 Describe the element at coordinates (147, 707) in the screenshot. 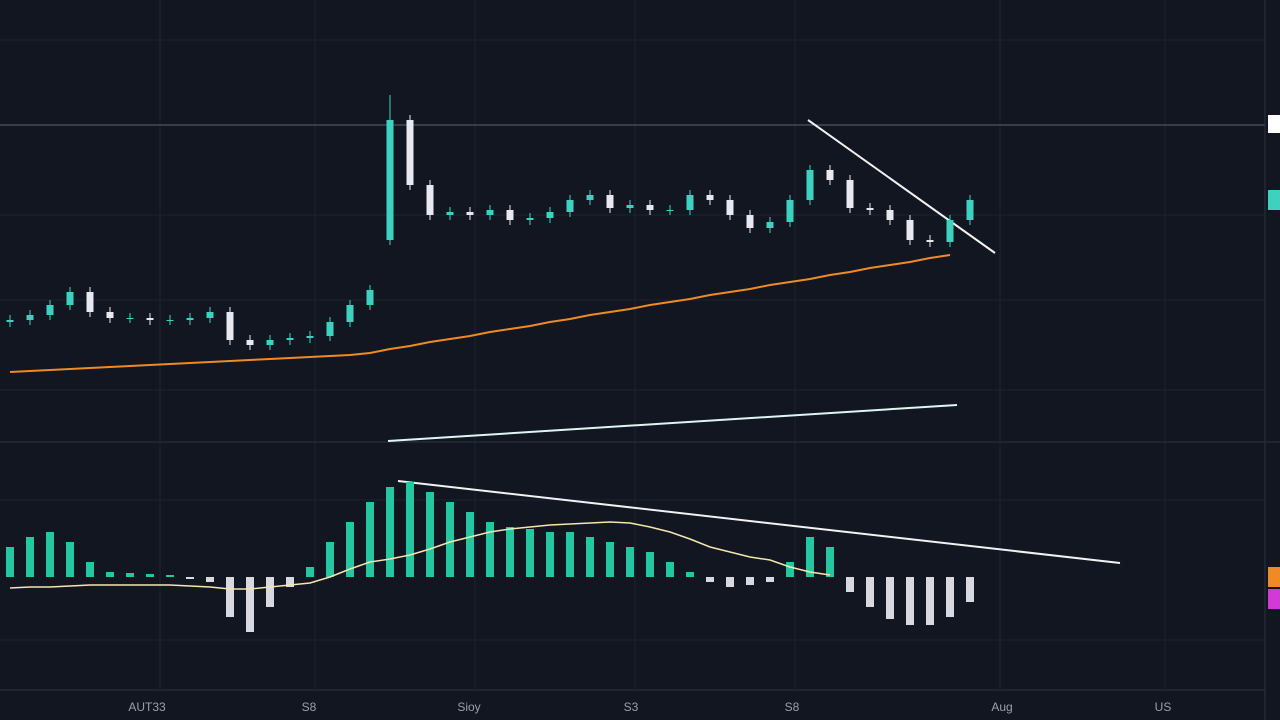

I see `x-tick-label: AUT33` at that location.